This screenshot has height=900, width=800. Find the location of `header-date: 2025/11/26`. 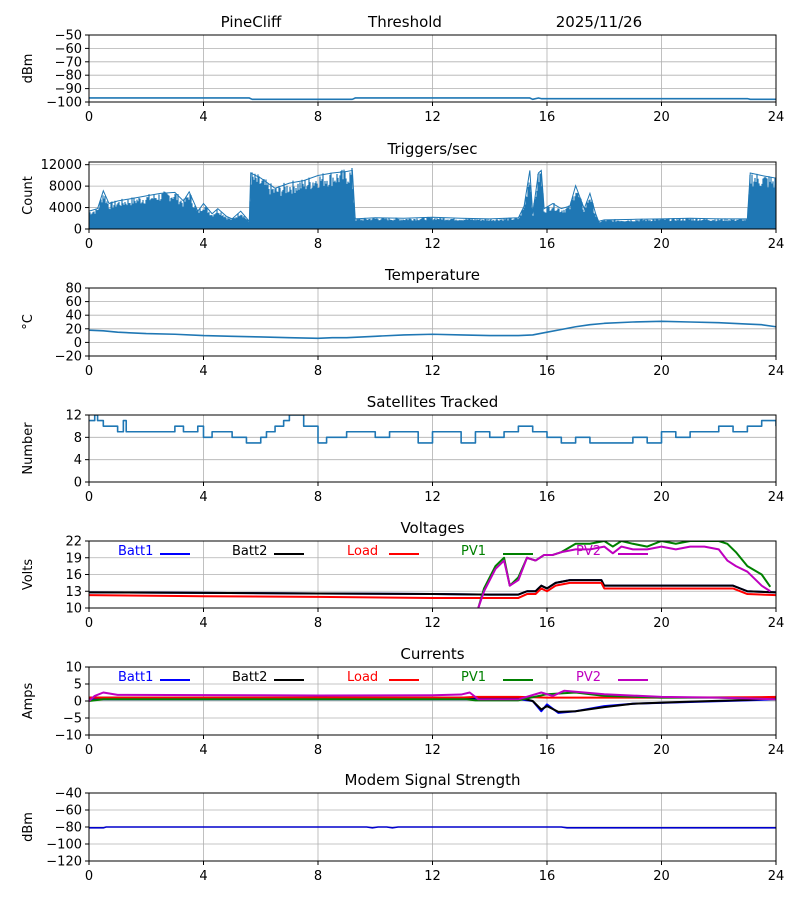

header-date: 2025/11/26 is located at coordinates (599, 22).